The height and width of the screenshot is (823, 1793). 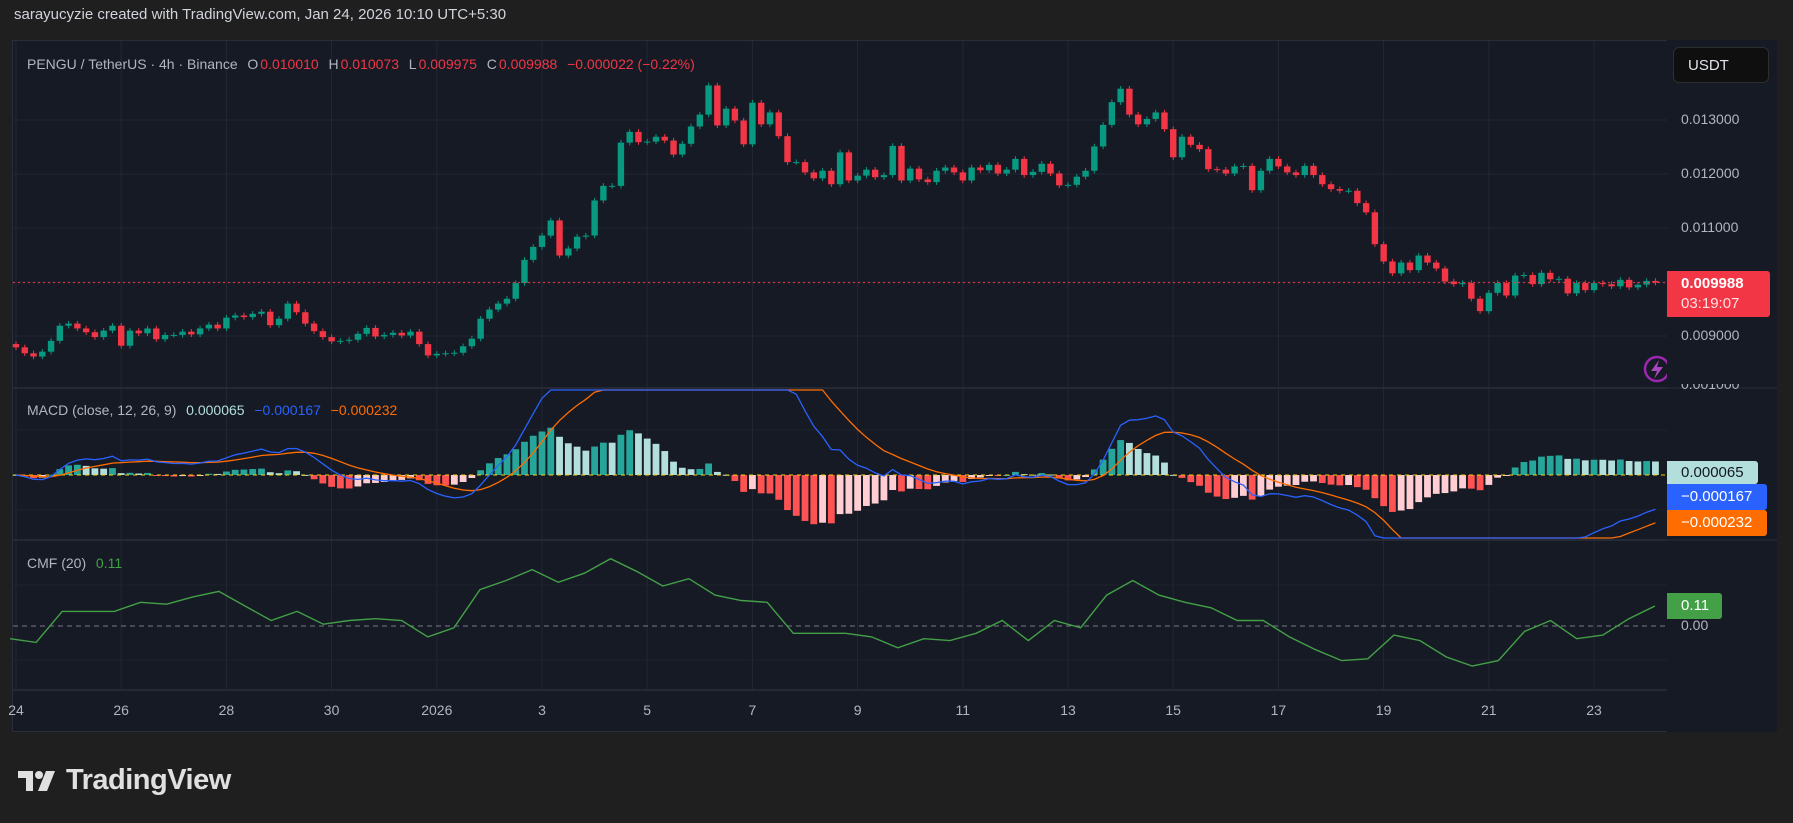 I want to click on time-label: 2026, so click(x=437, y=710).